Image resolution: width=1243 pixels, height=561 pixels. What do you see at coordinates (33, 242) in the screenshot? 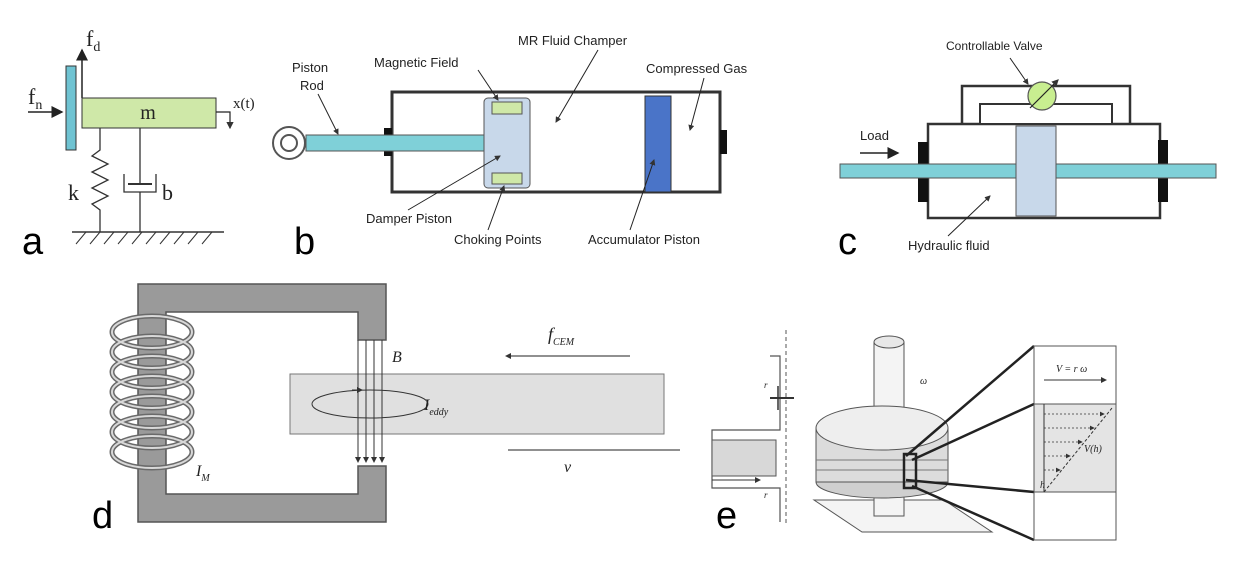
I see `panel-letter-a: a` at bounding box center [33, 242].